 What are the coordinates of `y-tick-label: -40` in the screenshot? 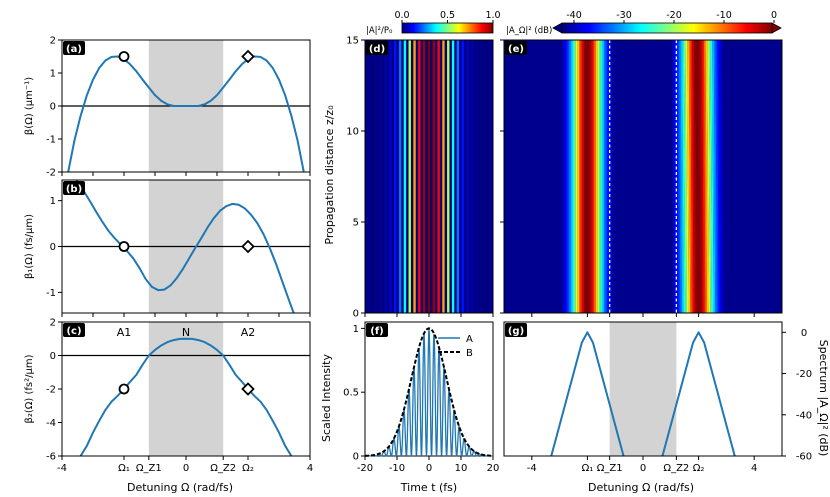 It's located at (804, 415).